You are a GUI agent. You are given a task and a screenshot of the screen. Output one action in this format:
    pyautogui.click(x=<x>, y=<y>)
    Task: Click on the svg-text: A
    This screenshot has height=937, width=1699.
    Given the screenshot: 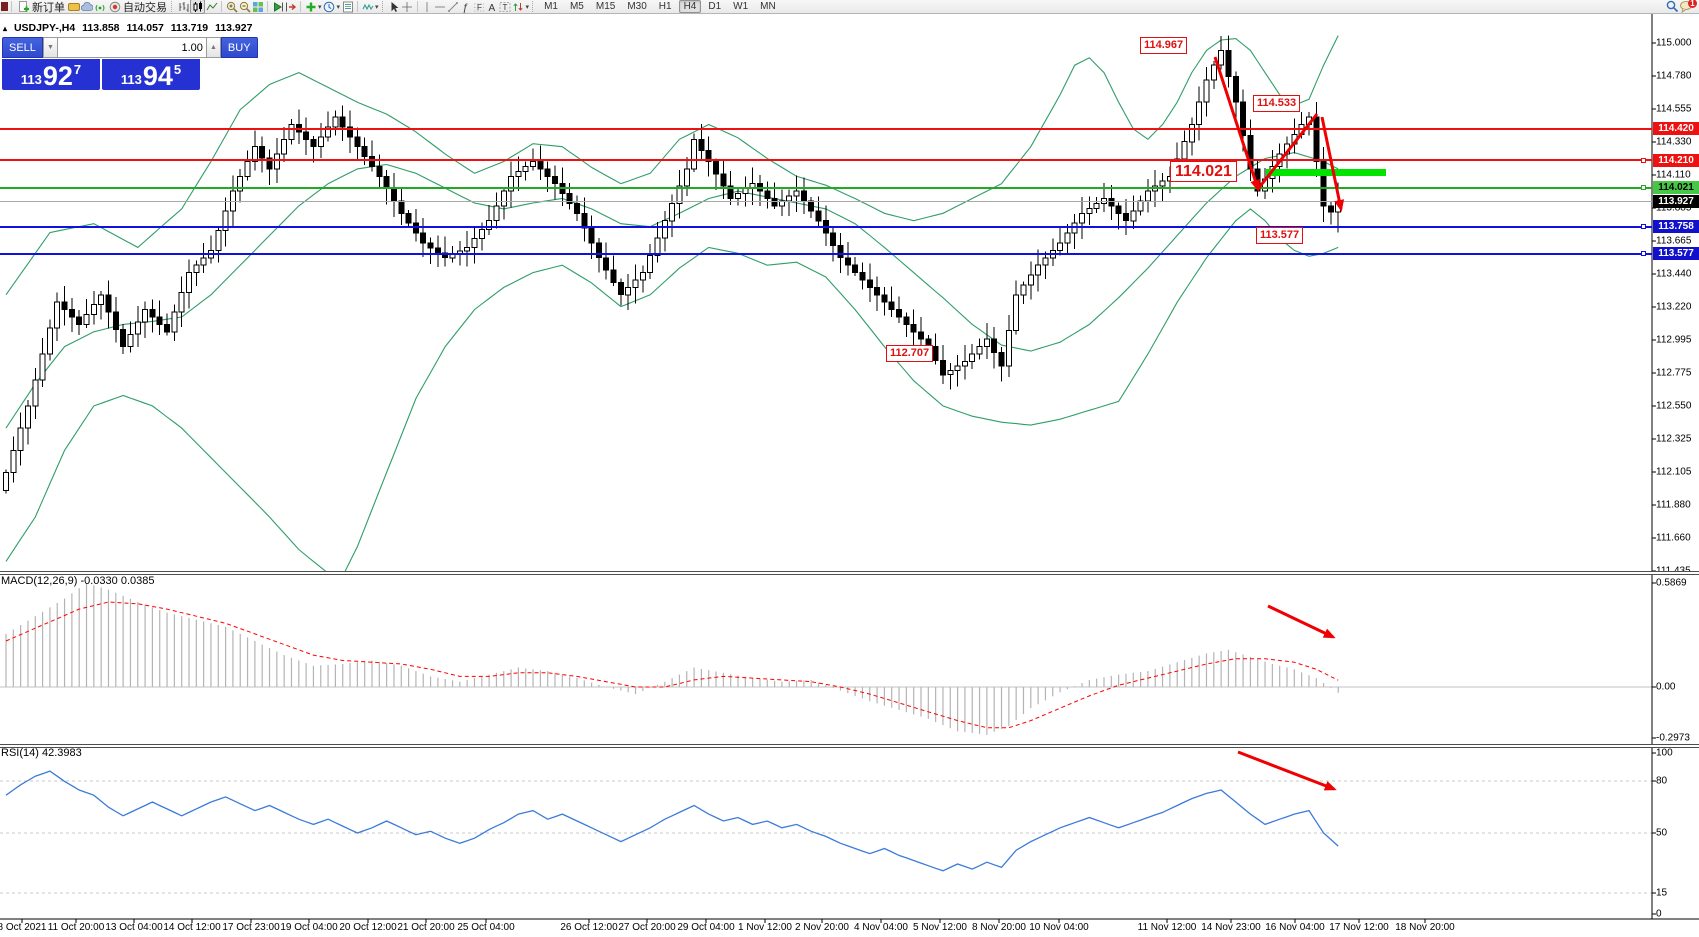 What is the action you would take?
    pyautogui.click(x=492, y=8)
    